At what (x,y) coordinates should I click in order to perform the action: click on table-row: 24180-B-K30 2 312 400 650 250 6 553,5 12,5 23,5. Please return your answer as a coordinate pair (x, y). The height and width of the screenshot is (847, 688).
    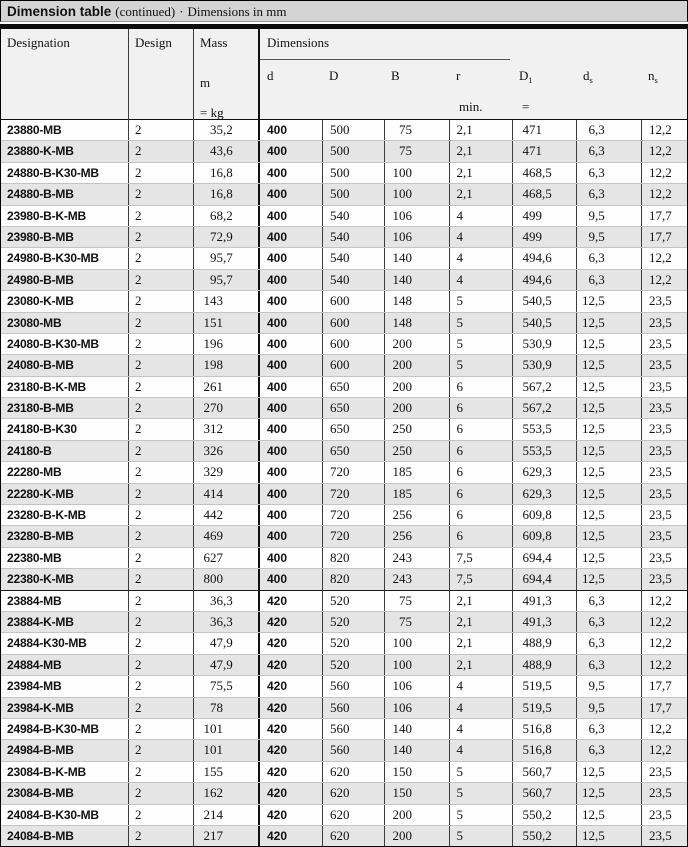
    Looking at the image, I should click on (344, 429).